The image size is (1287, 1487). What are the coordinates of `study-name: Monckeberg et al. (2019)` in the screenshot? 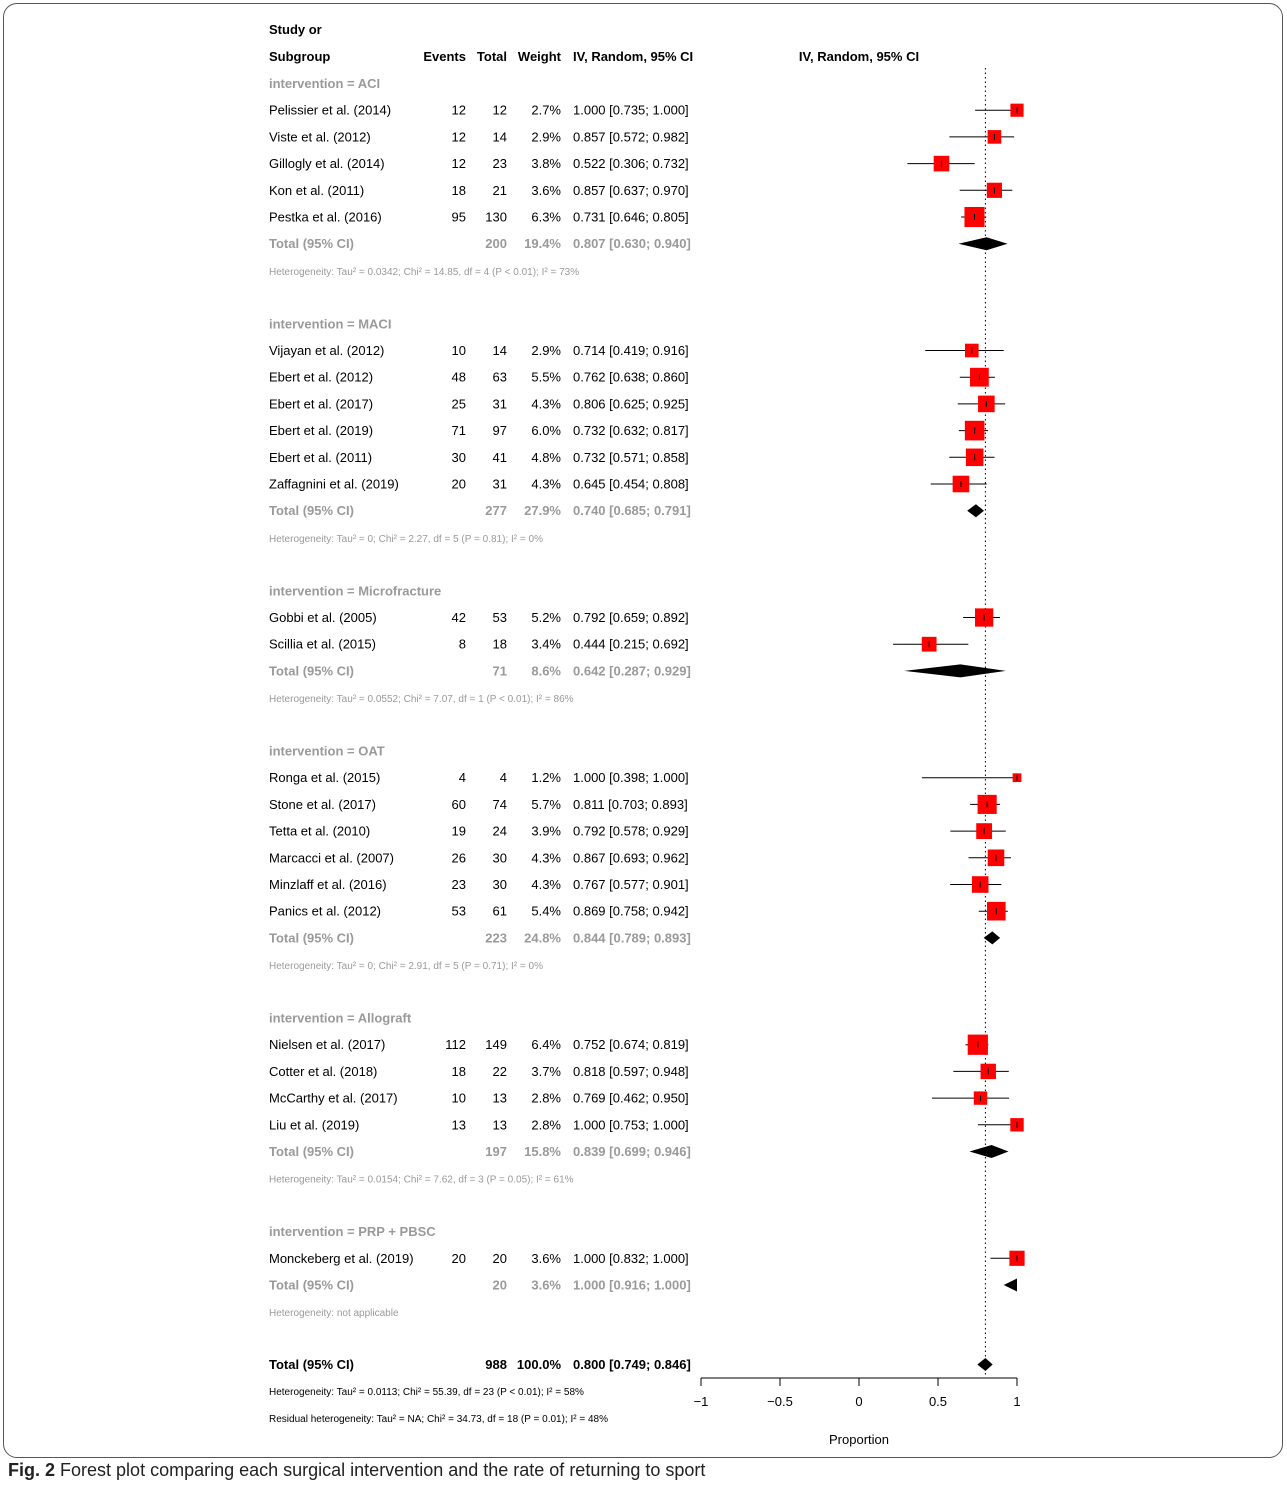 It's located at (341, 1258).